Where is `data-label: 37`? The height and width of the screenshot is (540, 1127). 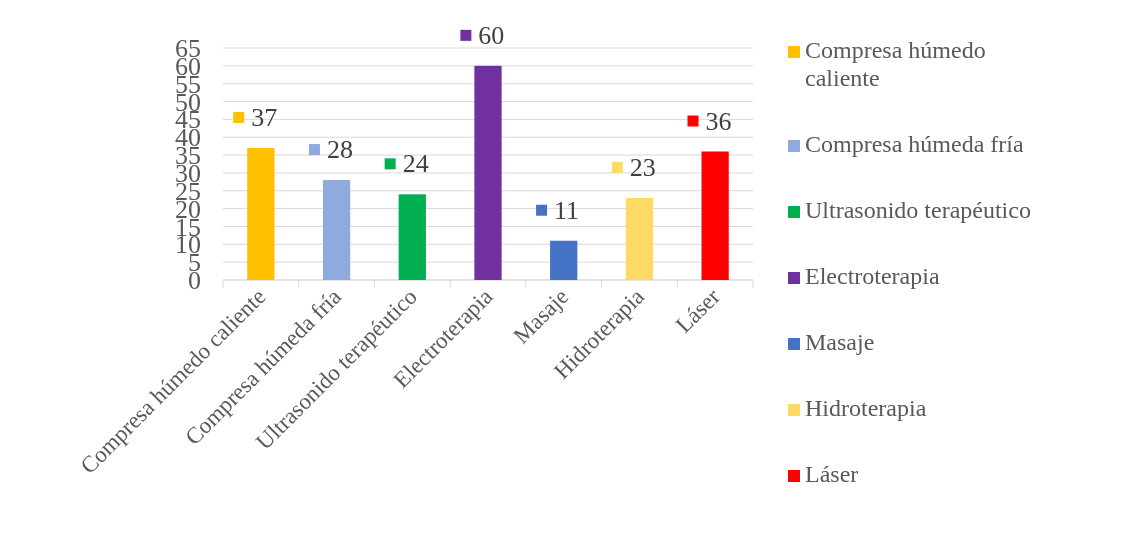 data-label: 37 is located at coordinates (264, 117).